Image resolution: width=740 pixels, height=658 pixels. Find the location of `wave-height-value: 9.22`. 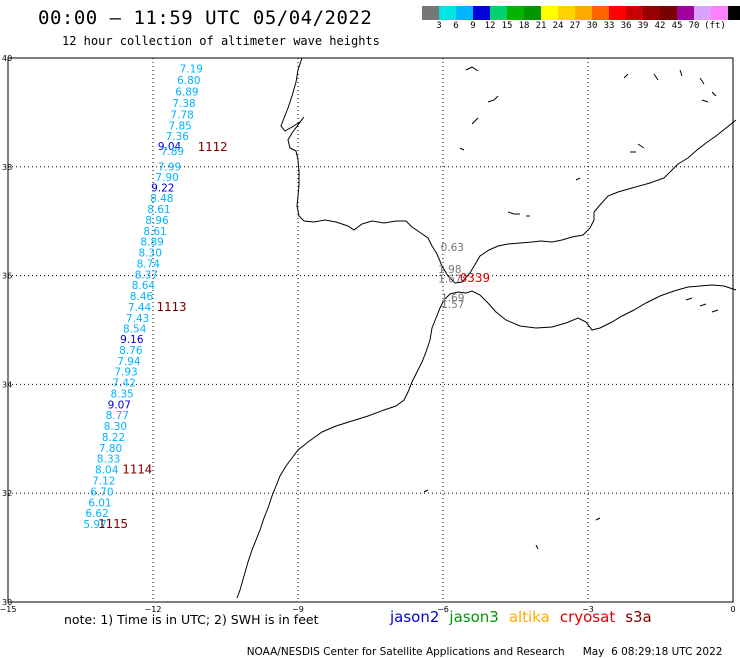

wave-height-value: 9.22 is located at coordinates (162, 188).